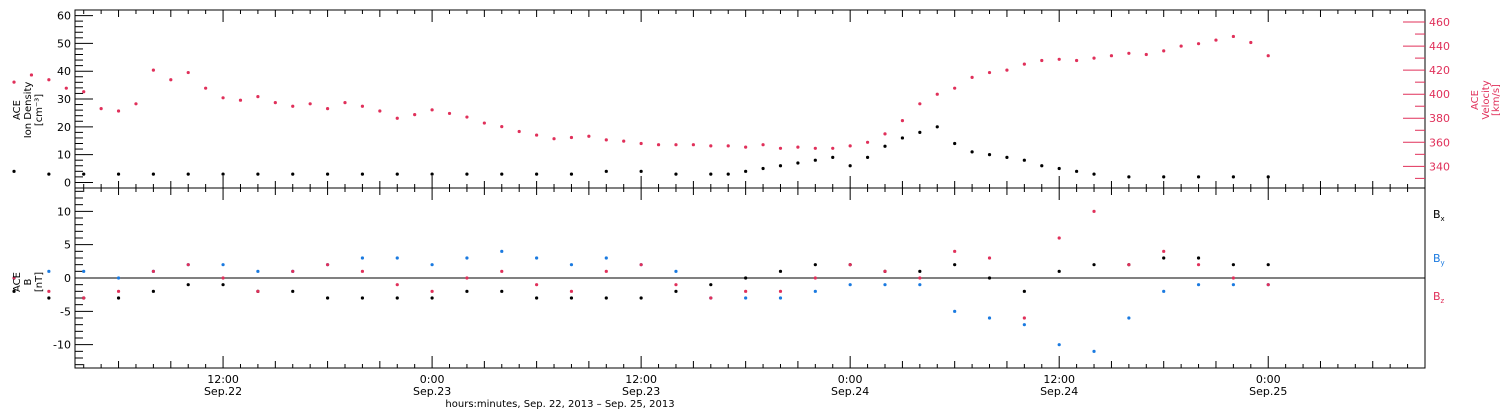 The width and height of the screenshot is (1500, 414). What do you see at coordinates (64, 16) in the screenshot?
I see `top-y-tick-label: 60` at bounding box center [64, 16].